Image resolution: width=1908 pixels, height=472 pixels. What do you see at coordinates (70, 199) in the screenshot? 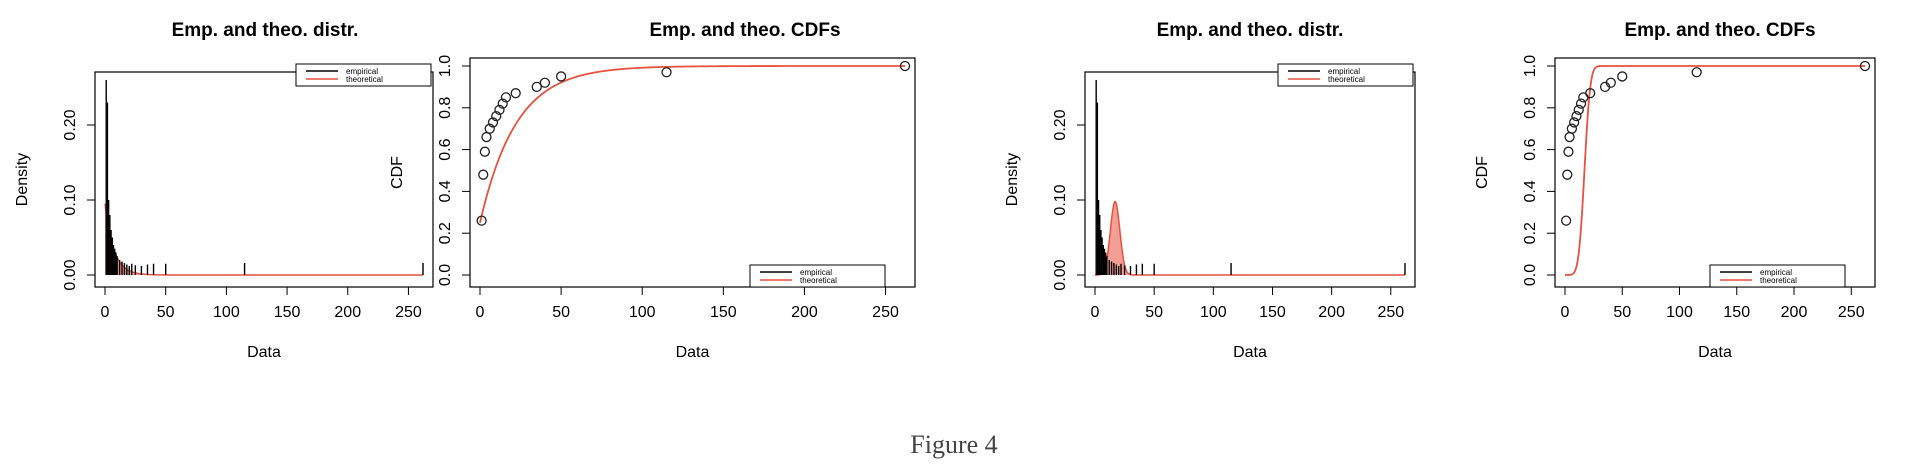
I see `y-tick-label: 0.10` at bounding box center [70, 199].